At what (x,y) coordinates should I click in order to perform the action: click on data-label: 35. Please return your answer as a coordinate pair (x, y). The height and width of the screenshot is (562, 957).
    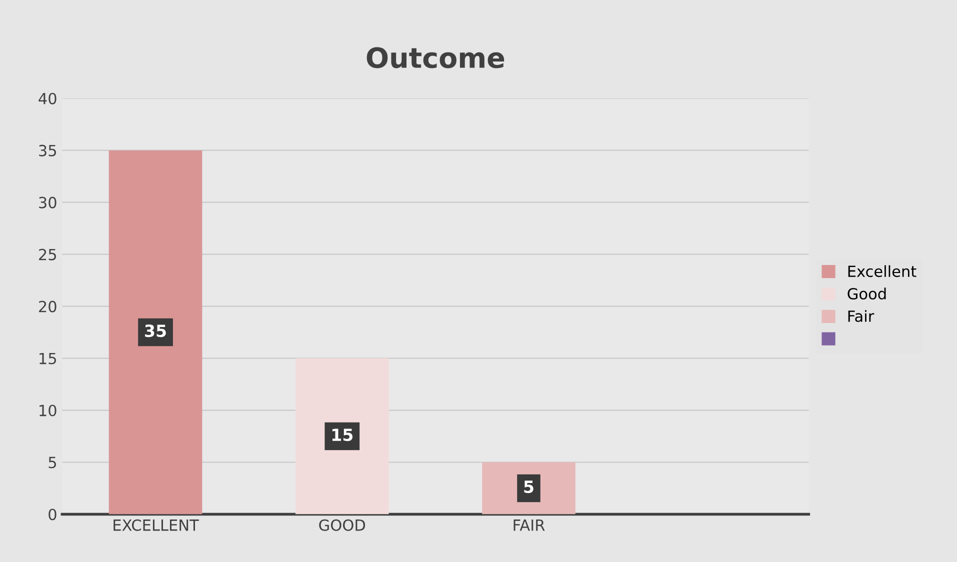
    Looking at the image, I should click on (155, 331).